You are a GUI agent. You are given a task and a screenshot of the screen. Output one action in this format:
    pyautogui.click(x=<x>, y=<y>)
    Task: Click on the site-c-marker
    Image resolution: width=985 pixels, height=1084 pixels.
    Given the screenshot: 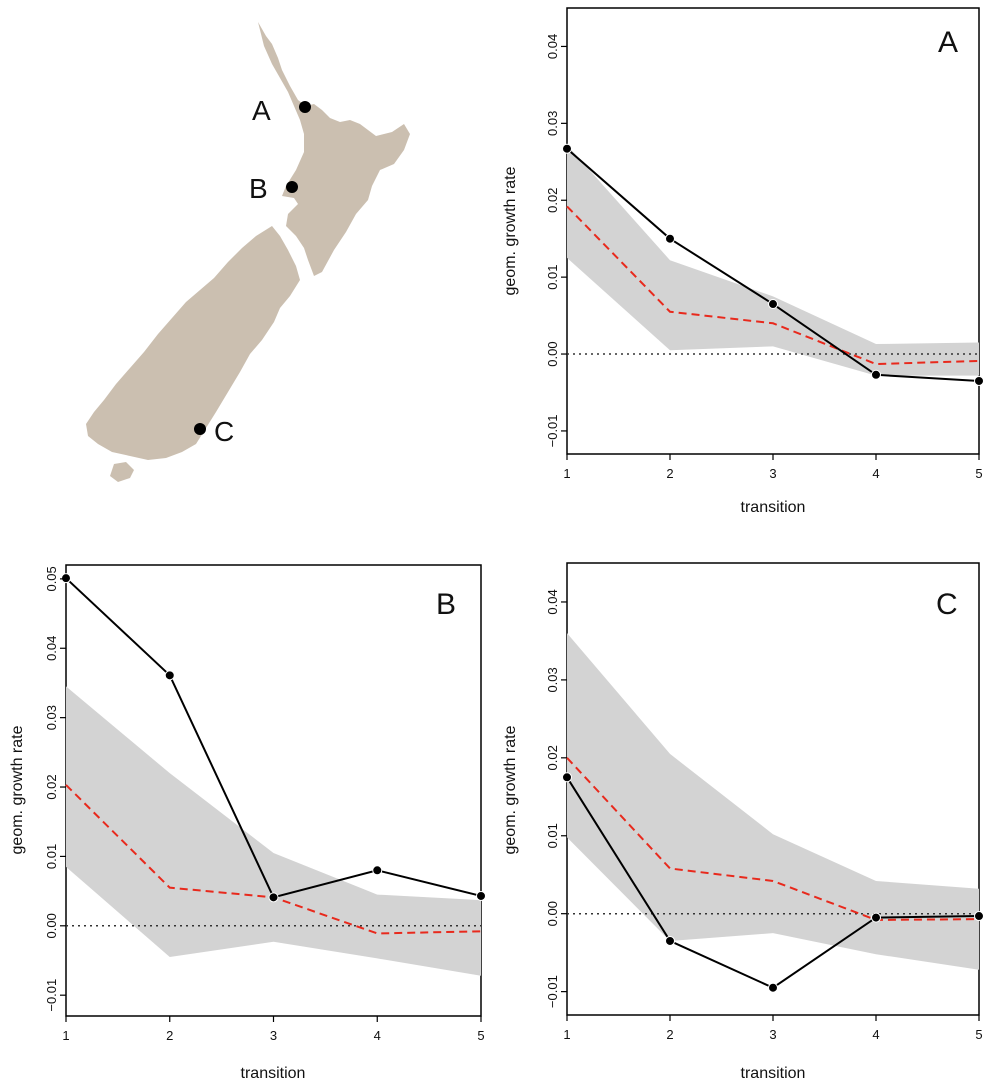 What is the action you would take?
    pyautogui.click(x=200, y=429)
    